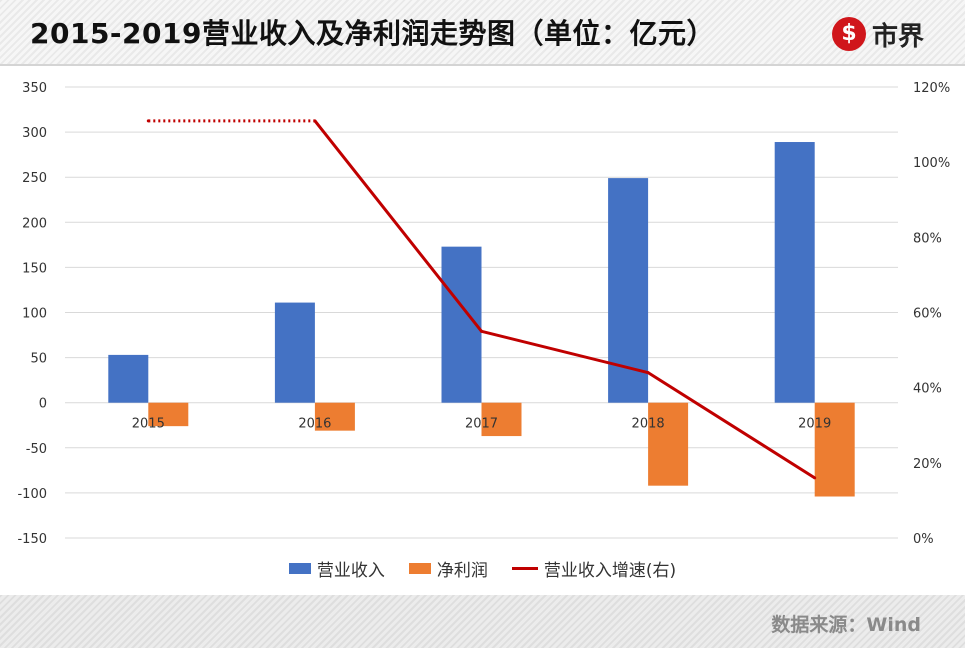  Describe the element at coordinates (927, 238) in the screenshot. I see `y-right-tick-label: 80%` at that location.